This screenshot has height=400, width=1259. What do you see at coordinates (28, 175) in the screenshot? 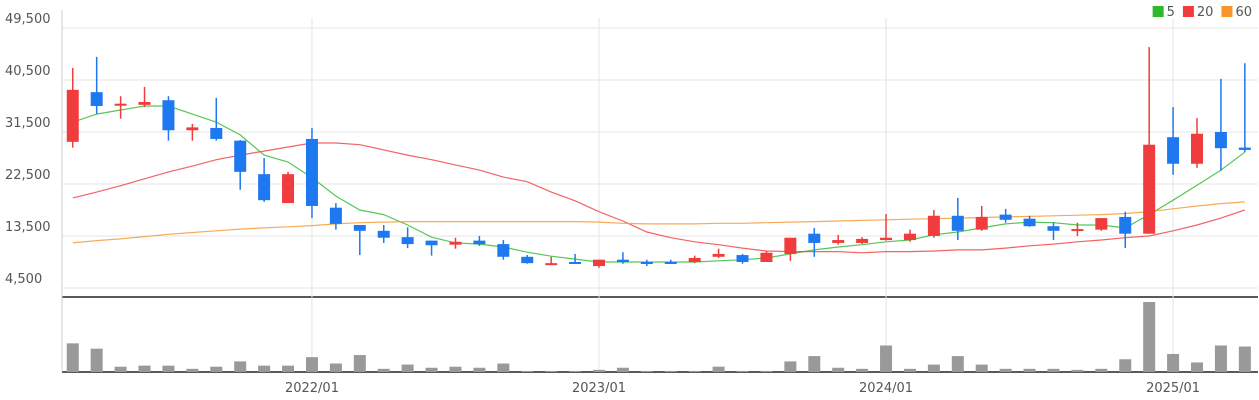
I see `y-tick-label: 22,500` at bounding box center [28, 175].